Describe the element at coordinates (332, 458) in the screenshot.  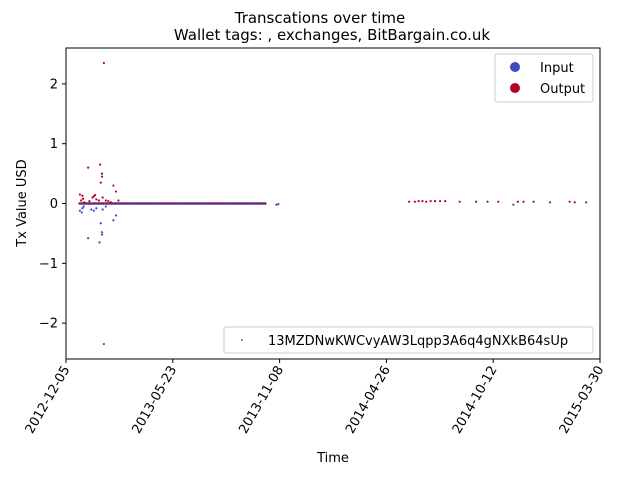
I see `x-axis-label: Time` at that location.